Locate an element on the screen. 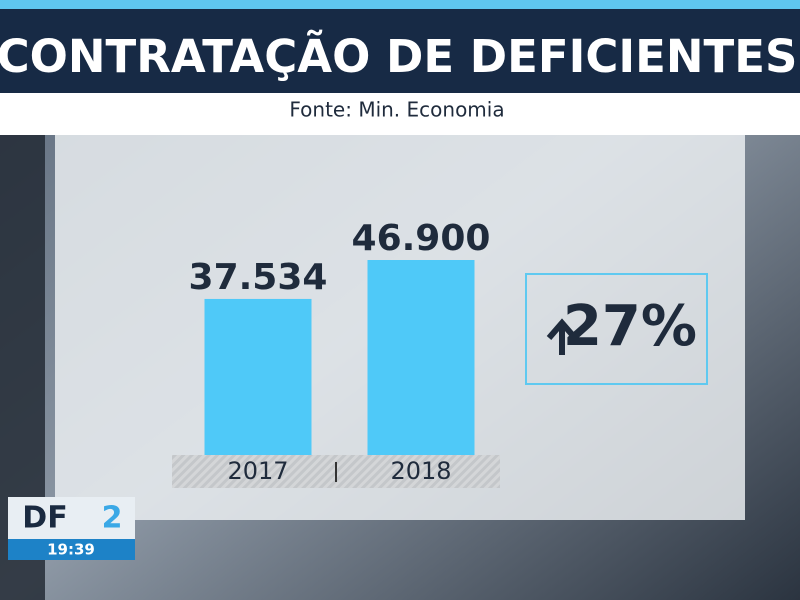  subtitle-band is located at coordinates (400, 114).